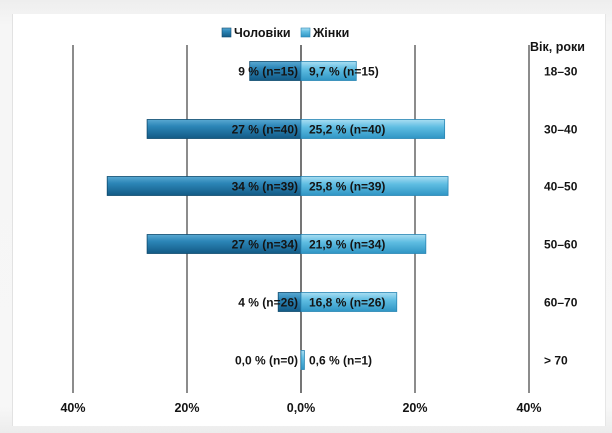 This screenshot has height=433, width=612. Describe the element at coordinates (561, 245) in the screenshot. I see `category-label-3: 50–60` at that location.